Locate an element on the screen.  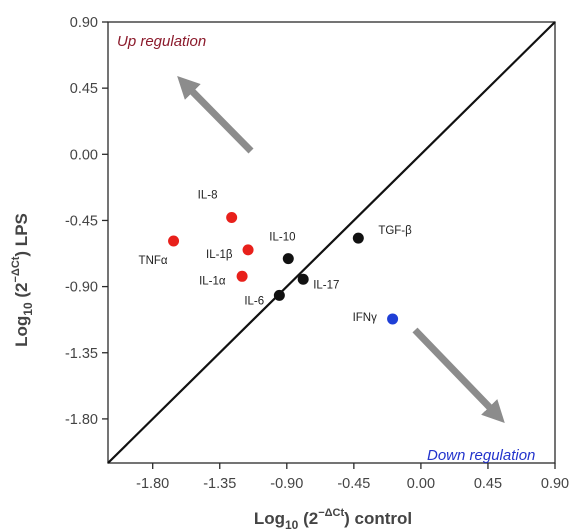
y-tick-label: -1.35 is located at coordinates (81, 354).